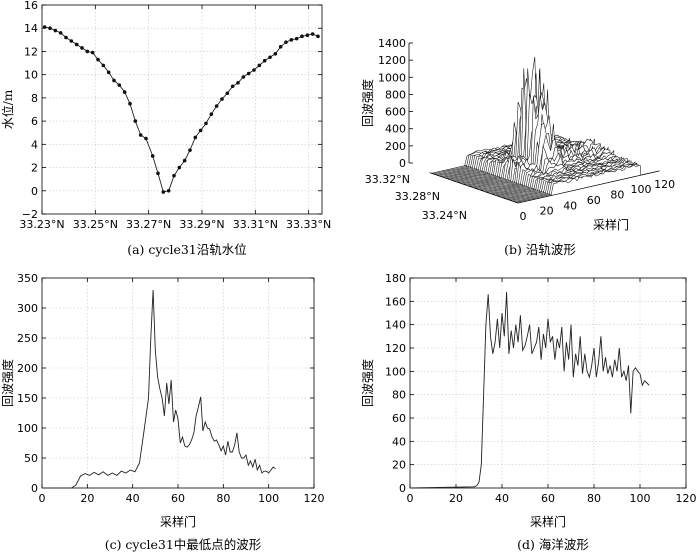  What do you see at coordinates (456, 498) in the screenshot?
I see `x-tick-label: 20` at bounding box center [456, 498].